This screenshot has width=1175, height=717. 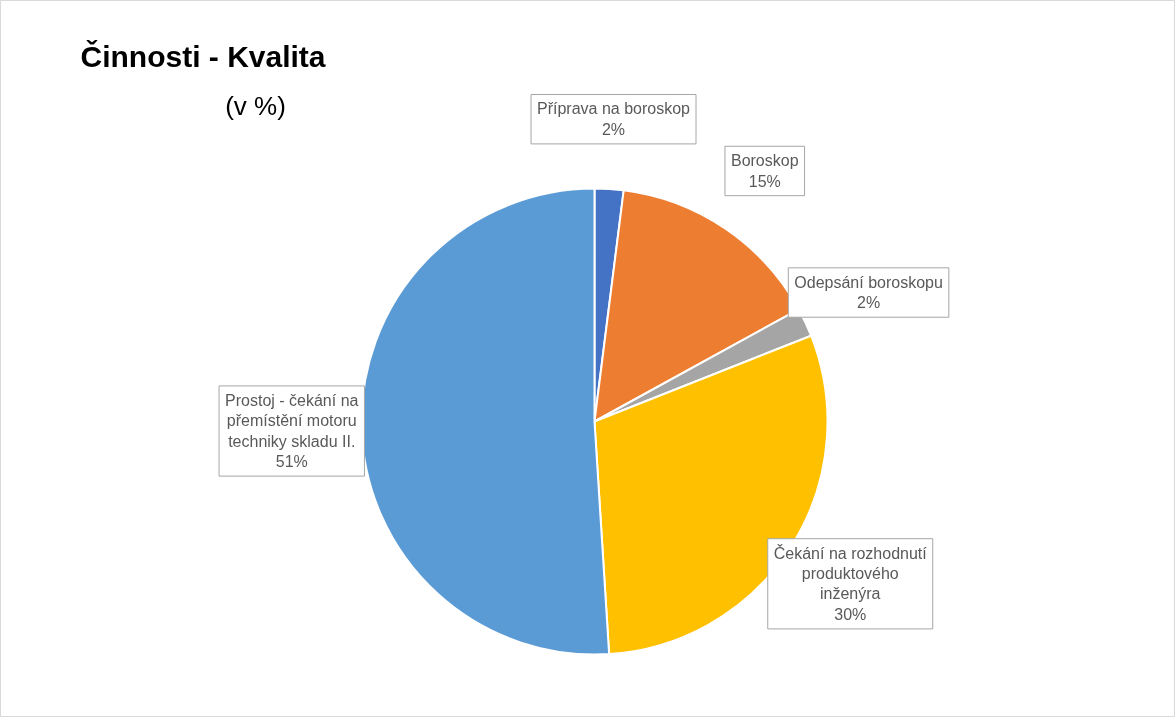 What do you see at coordinates (291, 462) in the screenshot?
I see `data-label: 51%` at bounding box center [291, 462].